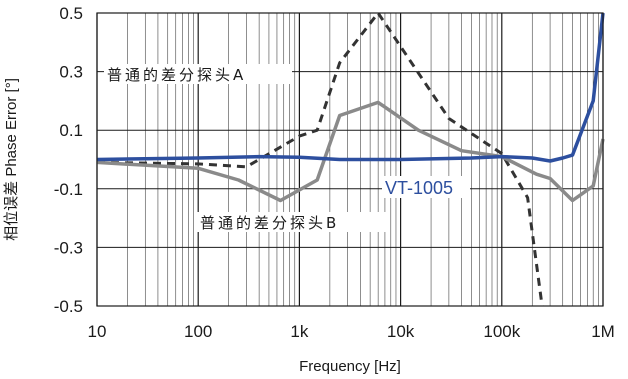  I want to click on y-tick-labels: 0.5 0.3 0.1 -0.1 -0.3 -0.5, so click(68, 160).